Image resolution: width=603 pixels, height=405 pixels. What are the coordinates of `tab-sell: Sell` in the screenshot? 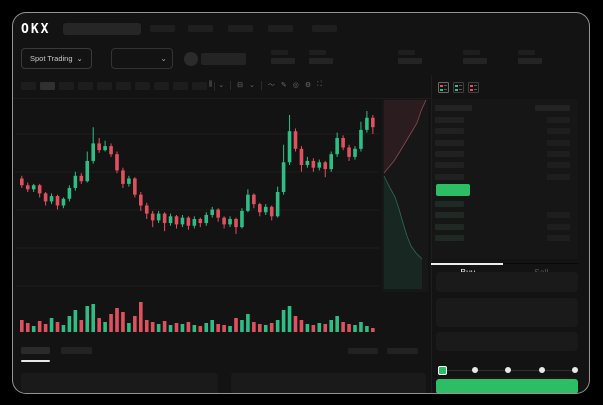 It's located at (542, 271).